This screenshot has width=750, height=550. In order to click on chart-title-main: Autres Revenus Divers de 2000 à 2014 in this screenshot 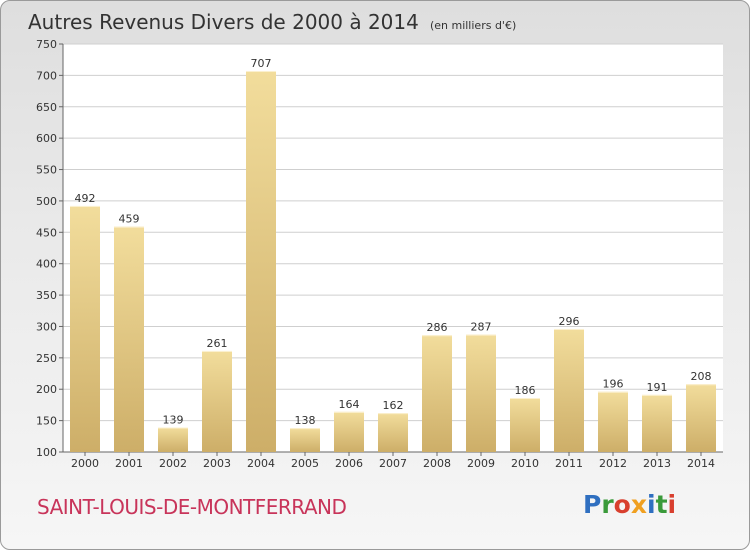, I will do `click(223, 22)`.